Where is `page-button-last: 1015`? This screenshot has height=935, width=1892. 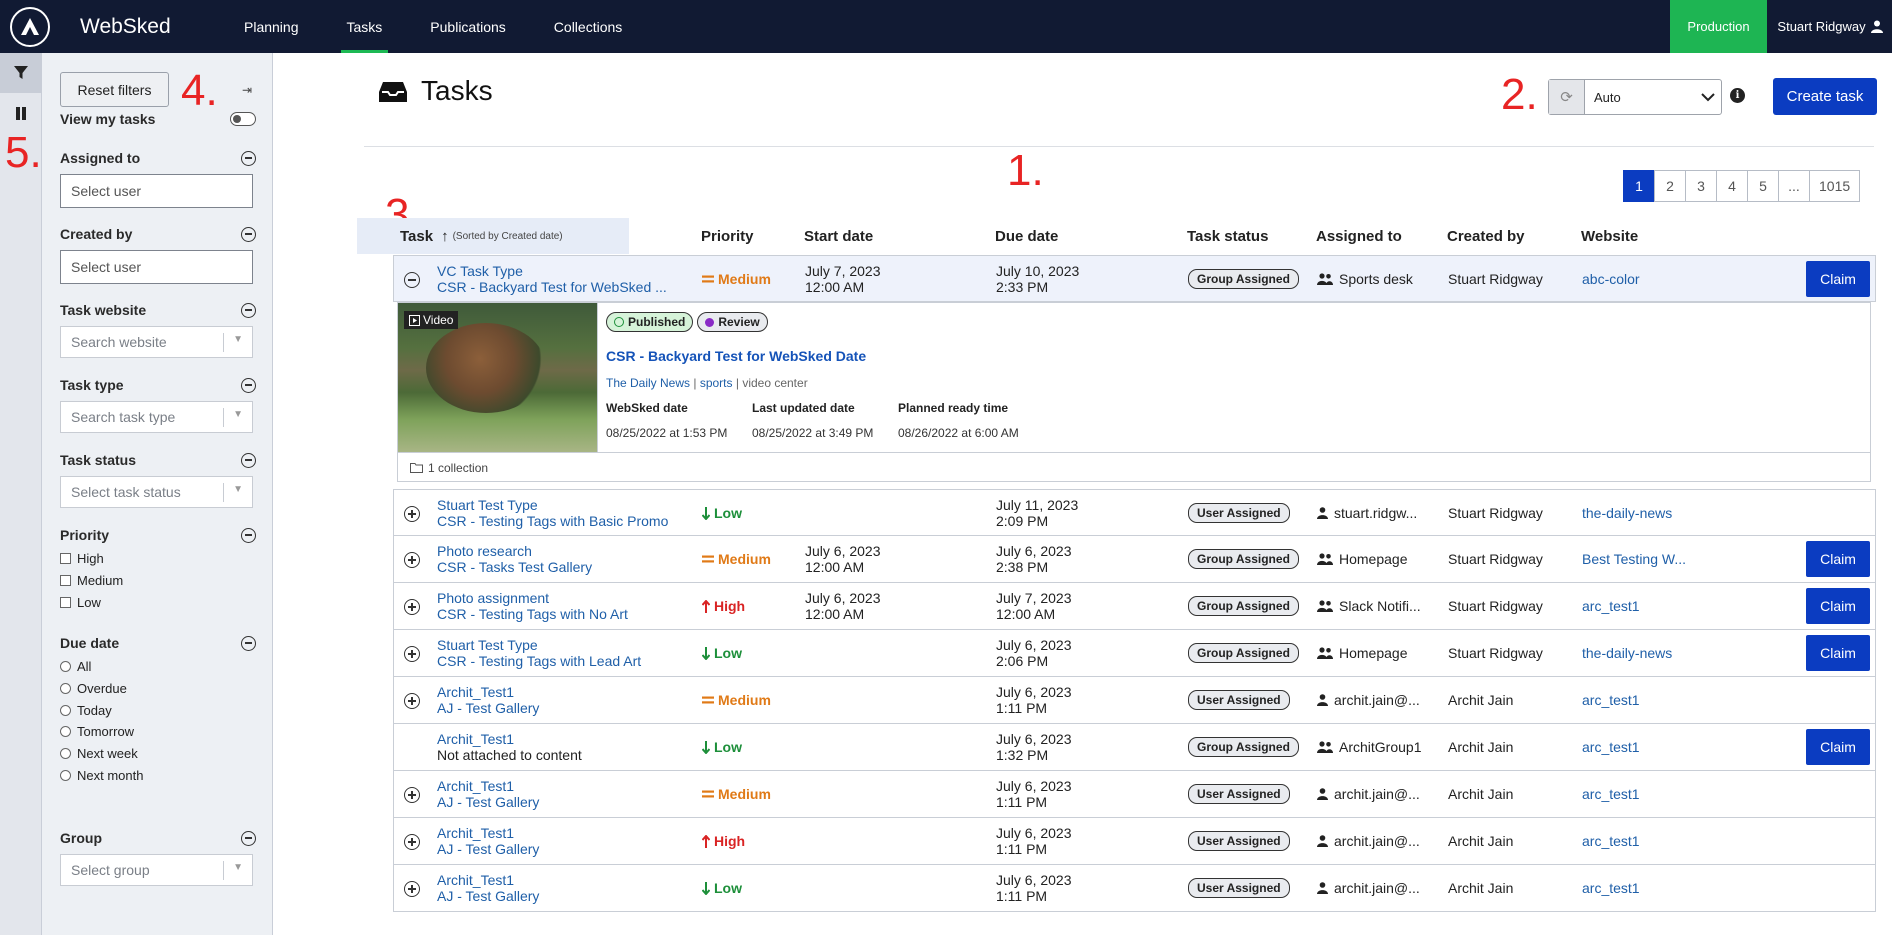 page-button-last: 1015 is located at coordinates (1835, 186).